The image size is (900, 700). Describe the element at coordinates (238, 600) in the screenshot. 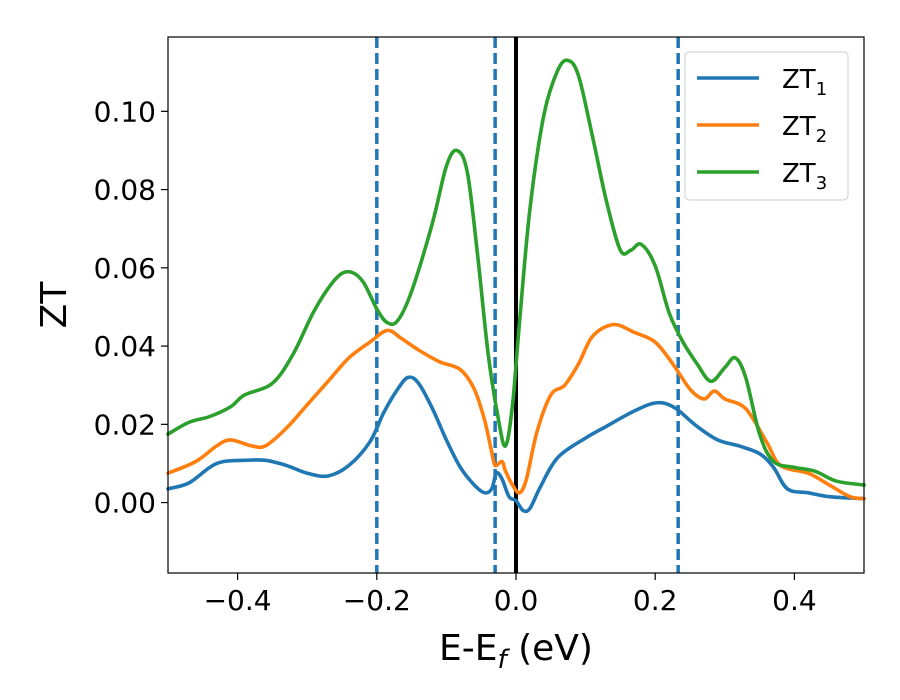

I see `x-tick-label: −0.4` at that location.